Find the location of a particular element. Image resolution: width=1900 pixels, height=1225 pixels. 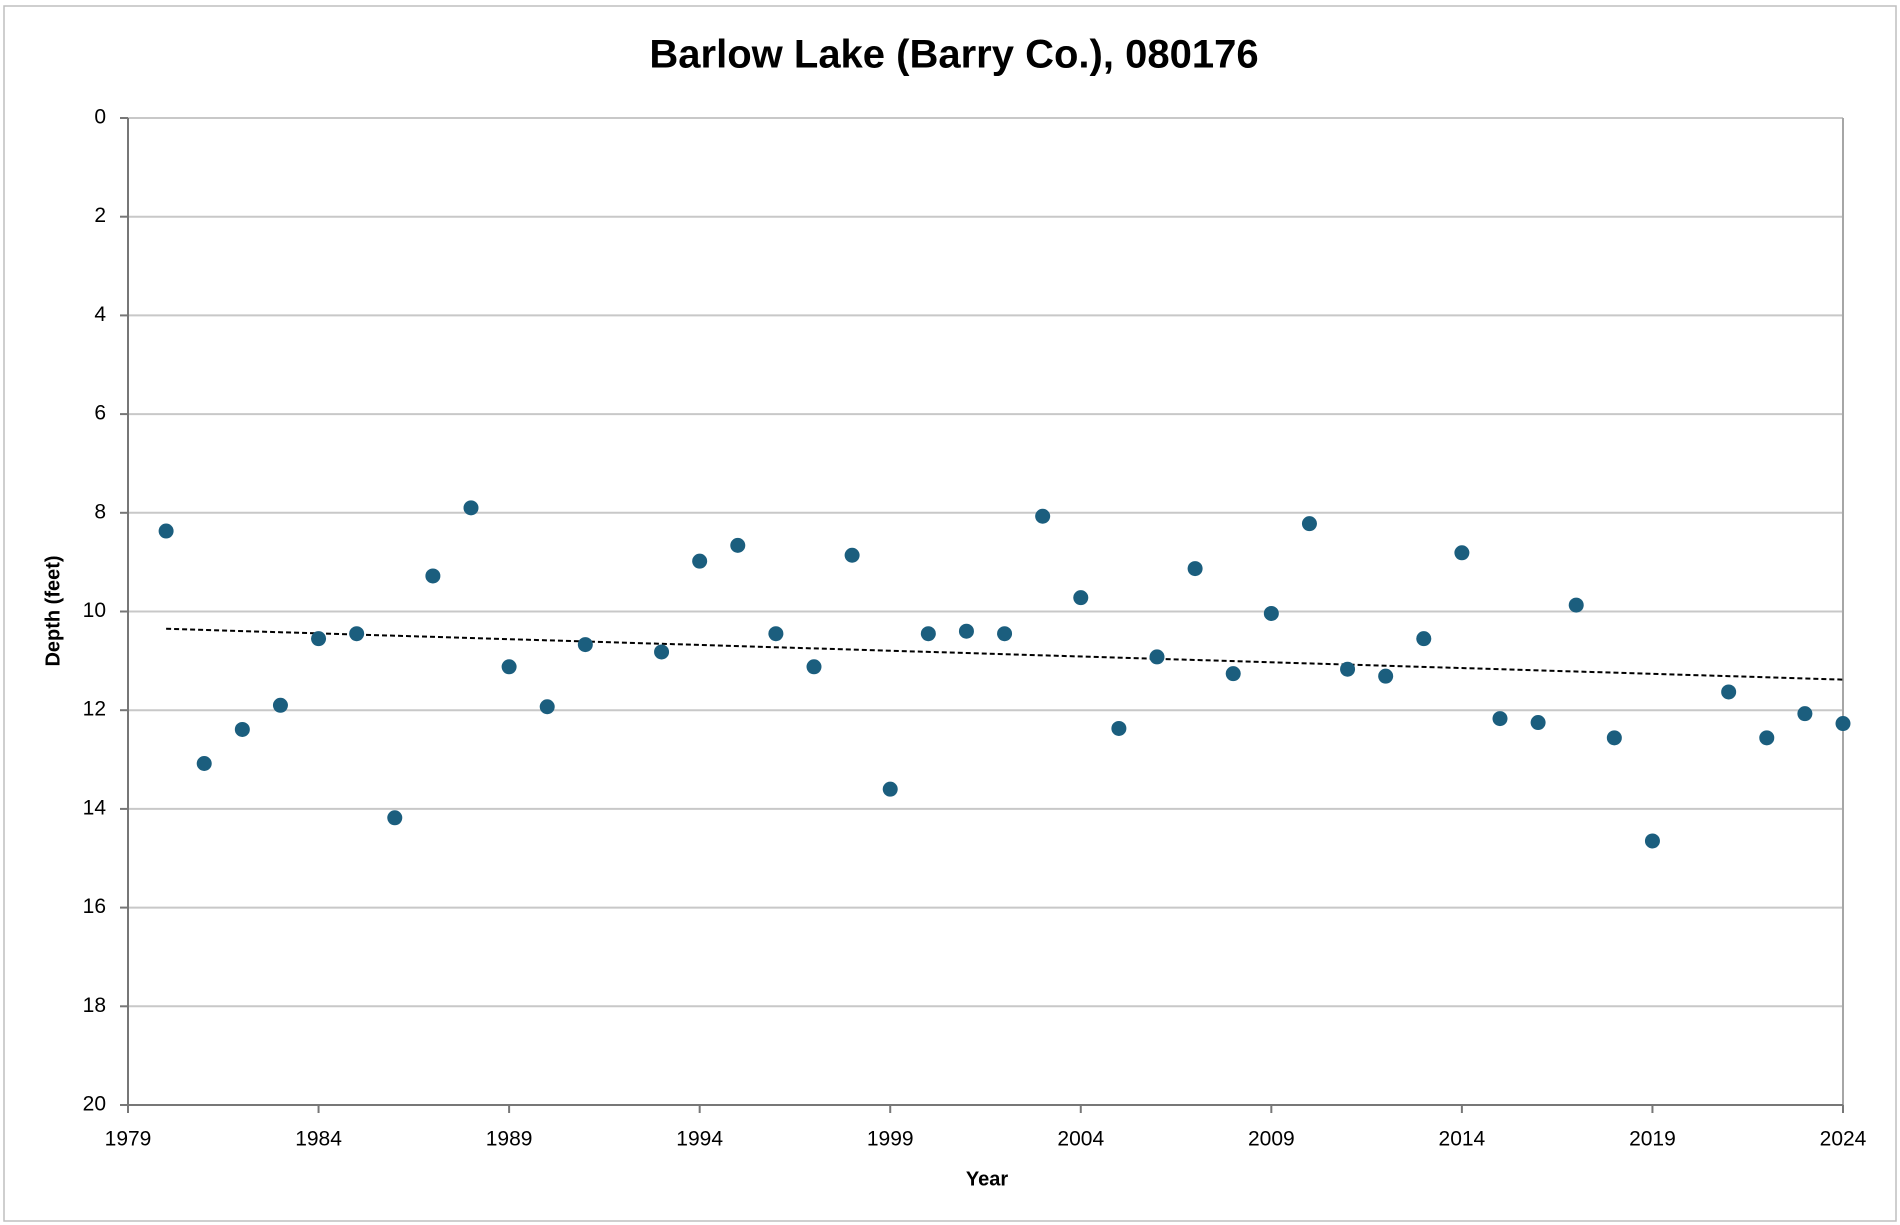

y-tick-label: 6 is located at coordinates (100, 413).